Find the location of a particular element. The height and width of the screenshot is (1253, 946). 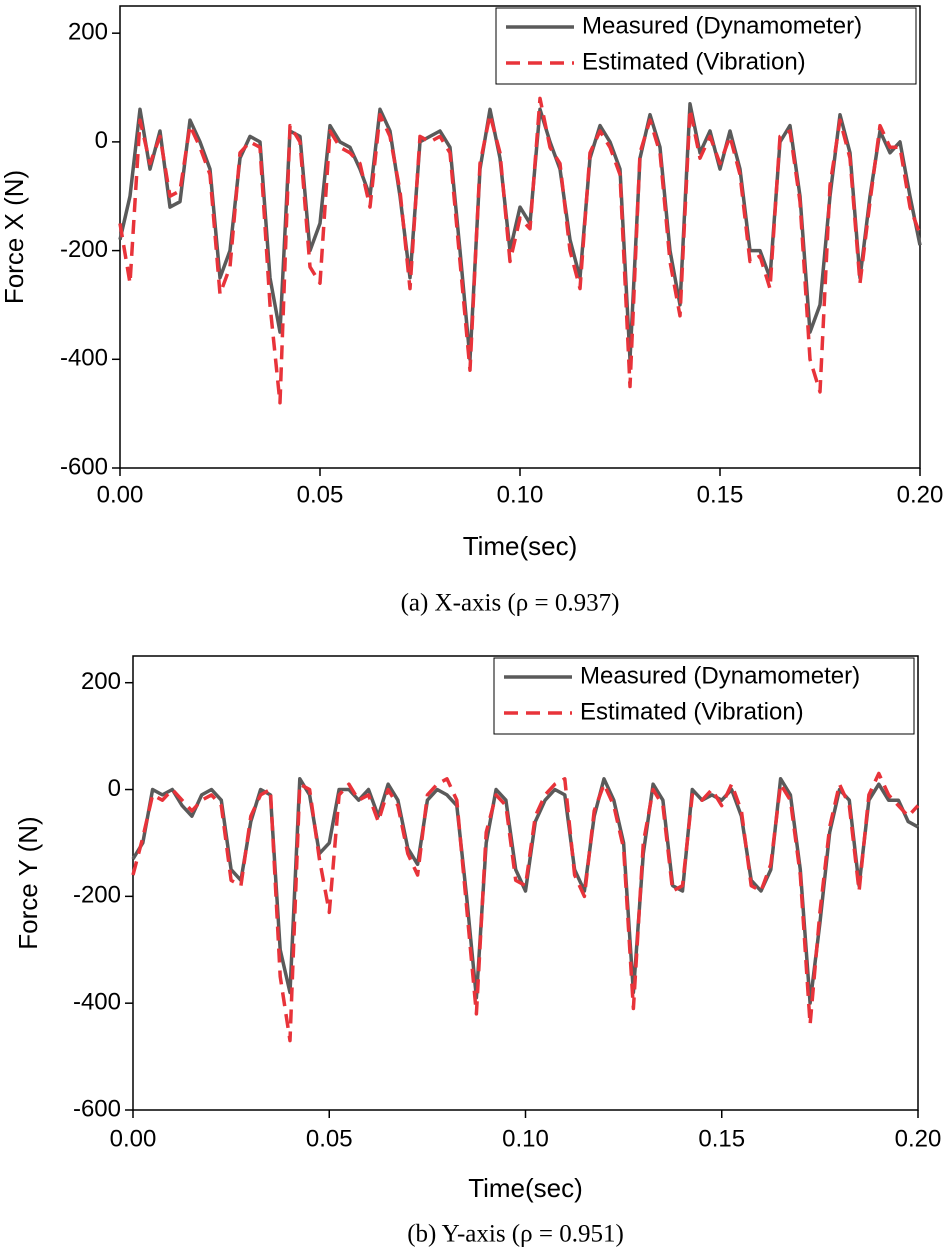

caption: (a) X-axis (ρ = 0.937) is located at coordinates (510, 603).